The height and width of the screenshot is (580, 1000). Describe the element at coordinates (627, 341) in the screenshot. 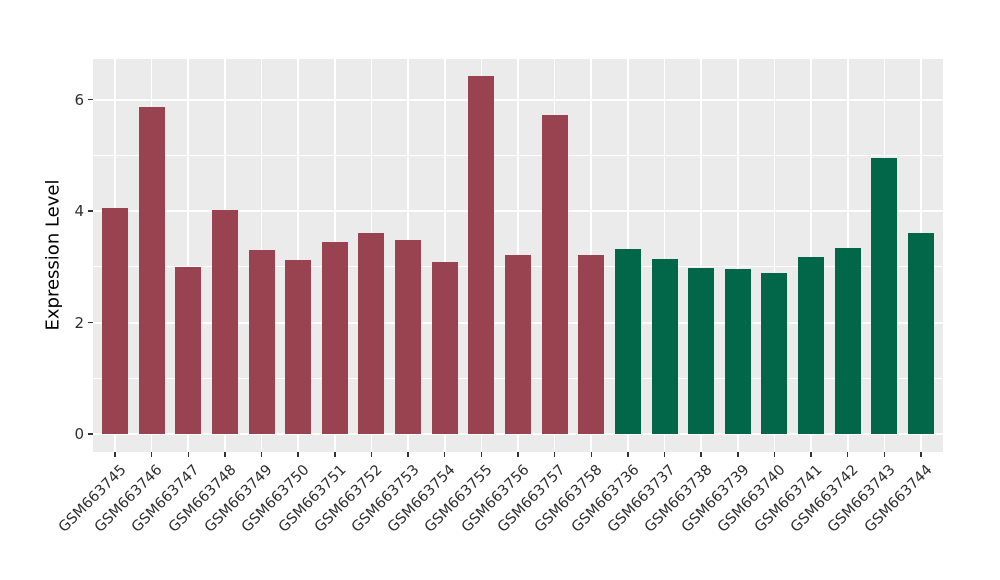

I see `bar-GSM663736` at that location.